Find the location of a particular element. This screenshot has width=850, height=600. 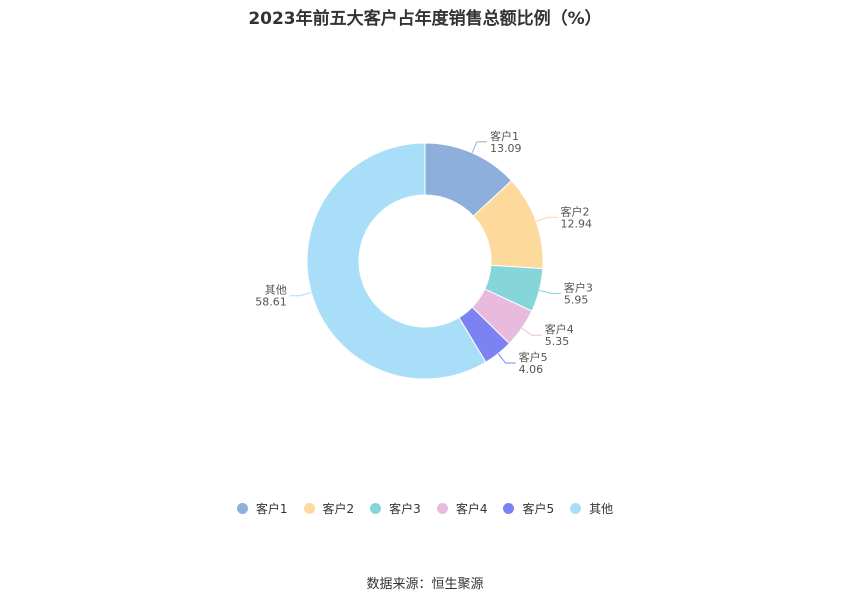

slice-label-value-5: 4.06 is located at coordinates (531, 369).